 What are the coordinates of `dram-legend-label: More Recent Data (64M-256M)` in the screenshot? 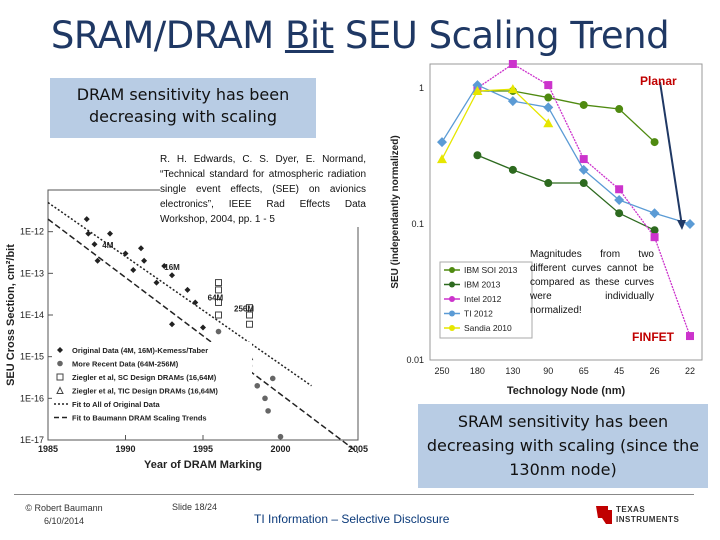 It's located at (125, 364).